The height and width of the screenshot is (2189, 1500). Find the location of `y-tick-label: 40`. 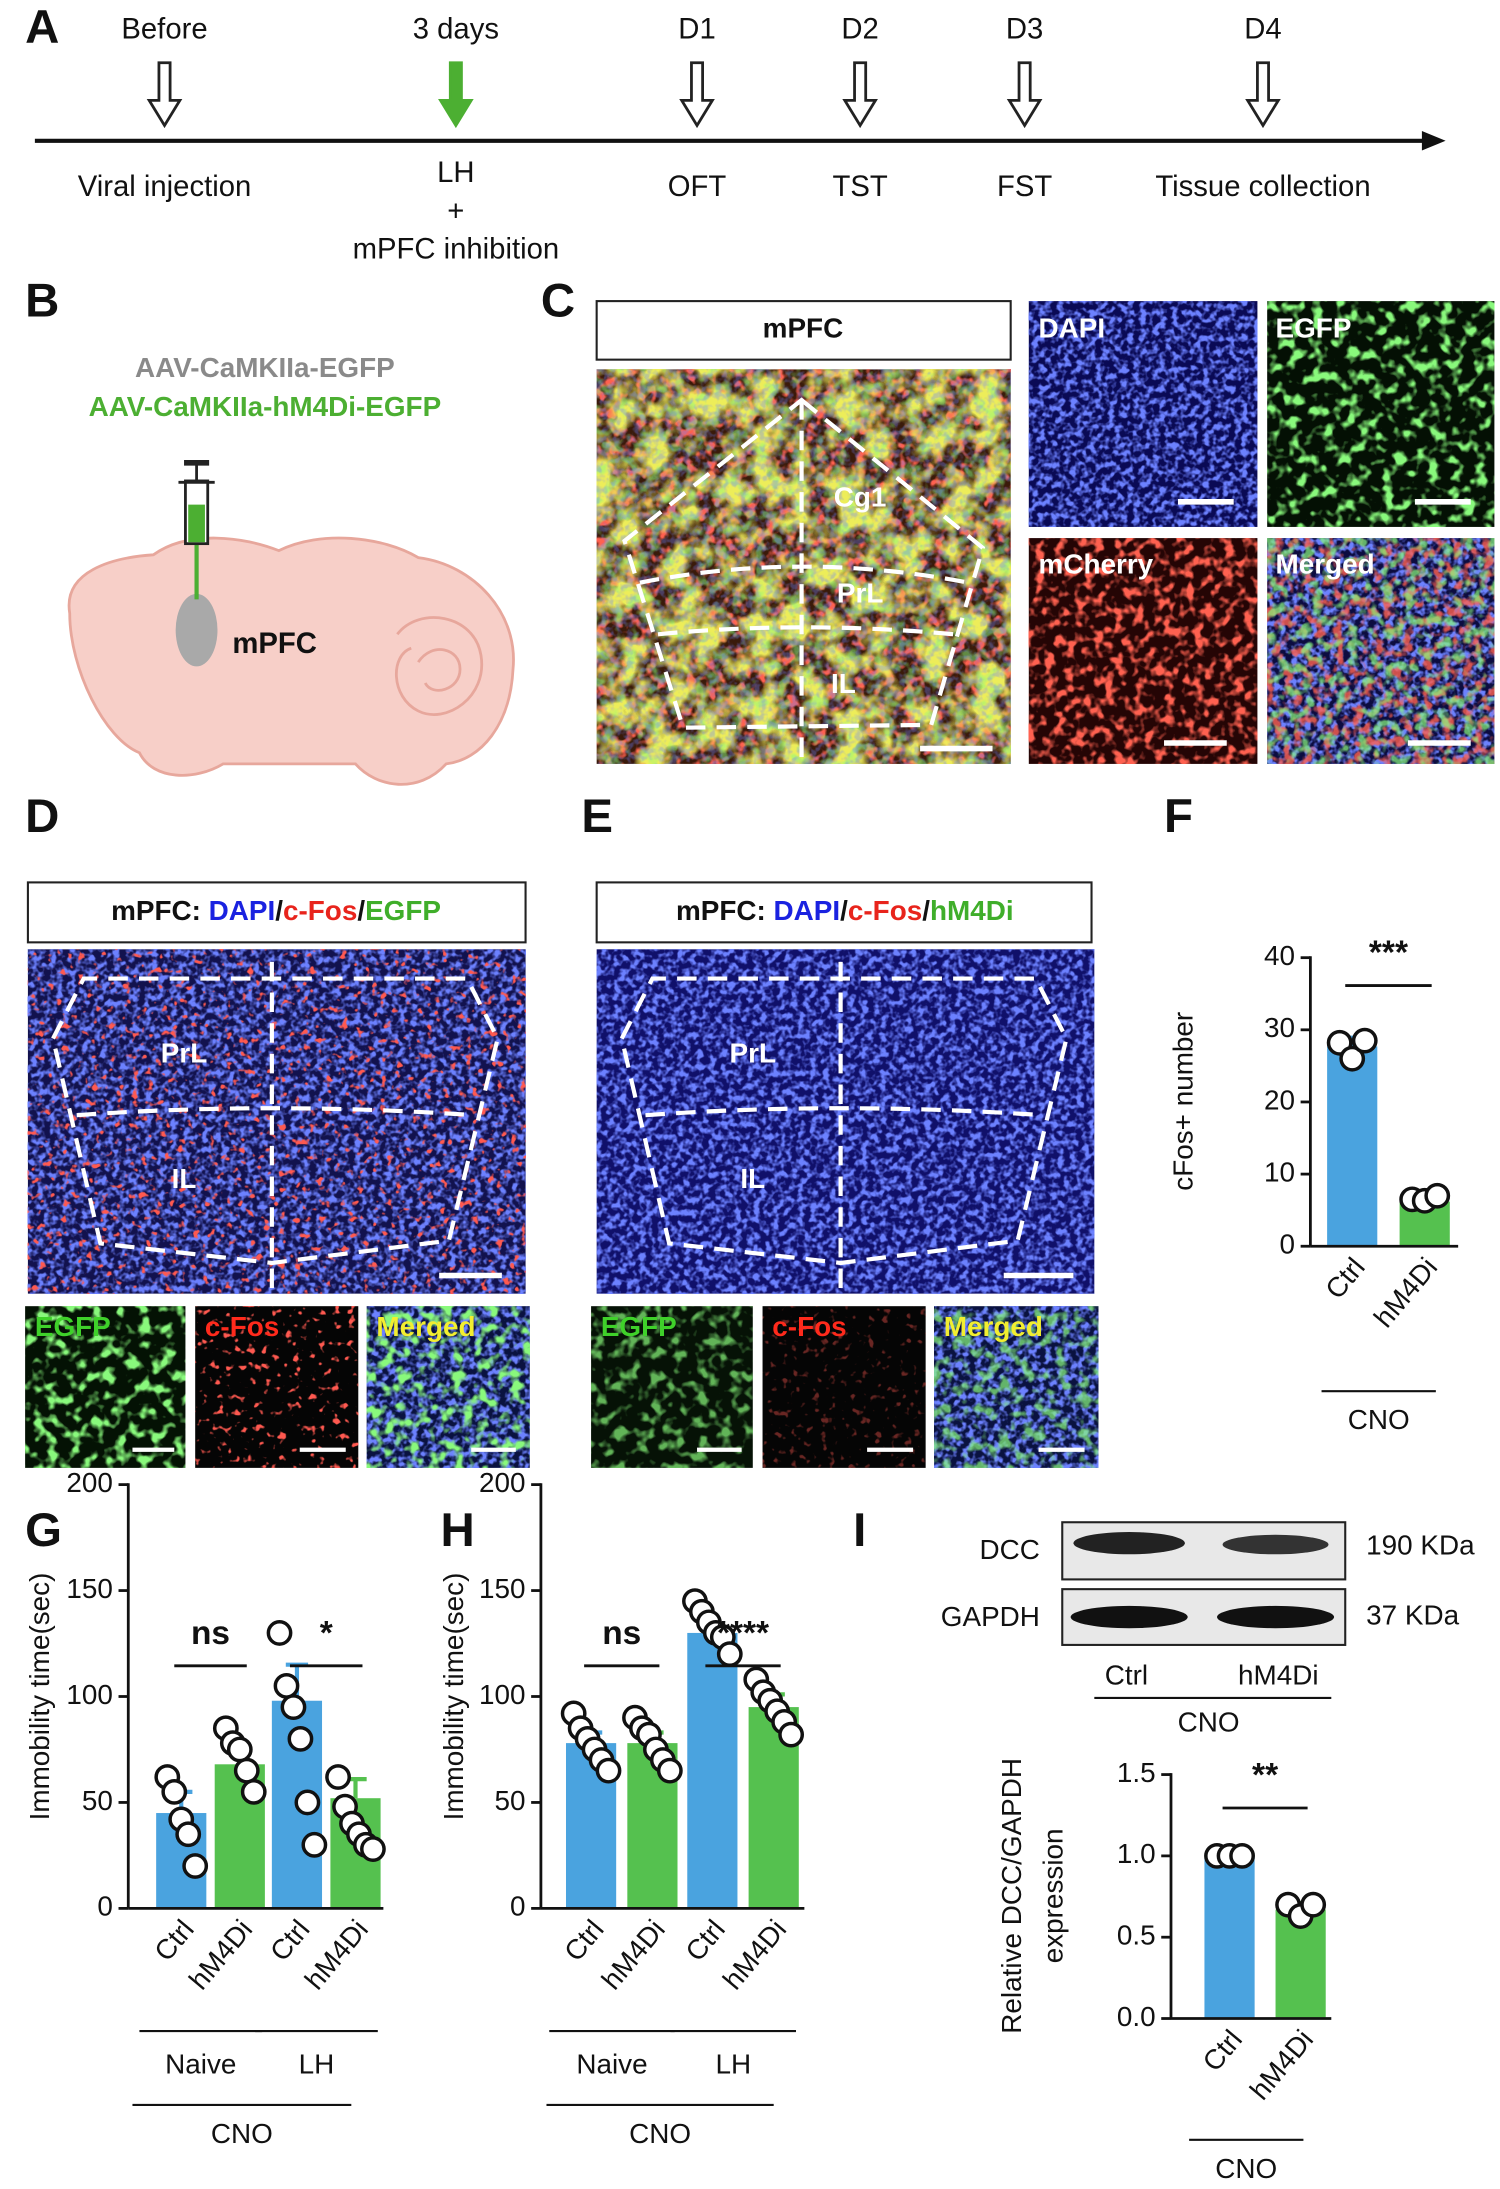

y-tick-label: 40 is located at coordinates (1279, 955).